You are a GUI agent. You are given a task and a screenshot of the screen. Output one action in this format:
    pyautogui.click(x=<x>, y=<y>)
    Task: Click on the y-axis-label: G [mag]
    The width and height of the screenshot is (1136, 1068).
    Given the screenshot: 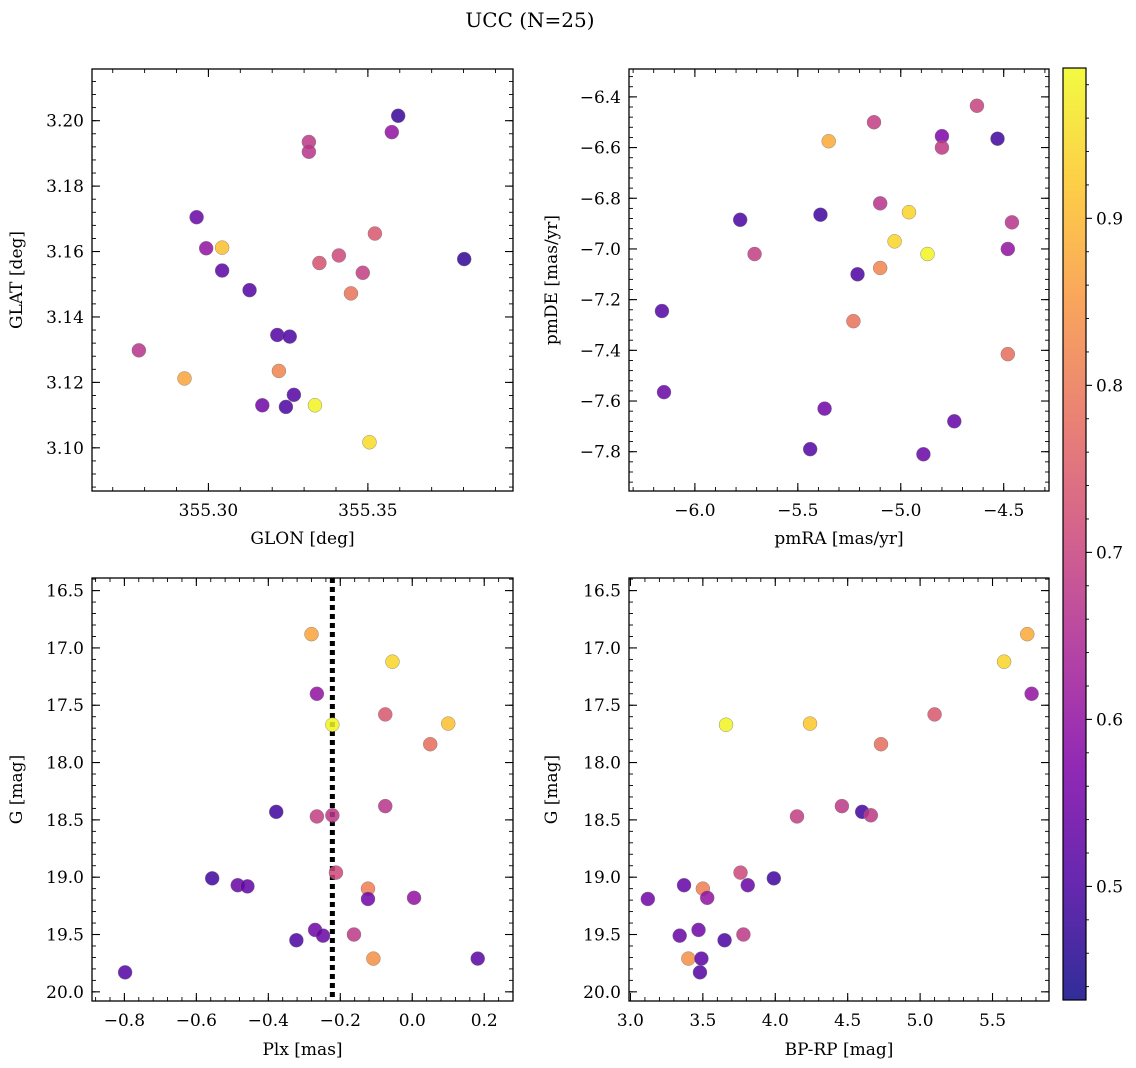 What is the action you would take?
    pyautogui.click(x=552, y=789)
    